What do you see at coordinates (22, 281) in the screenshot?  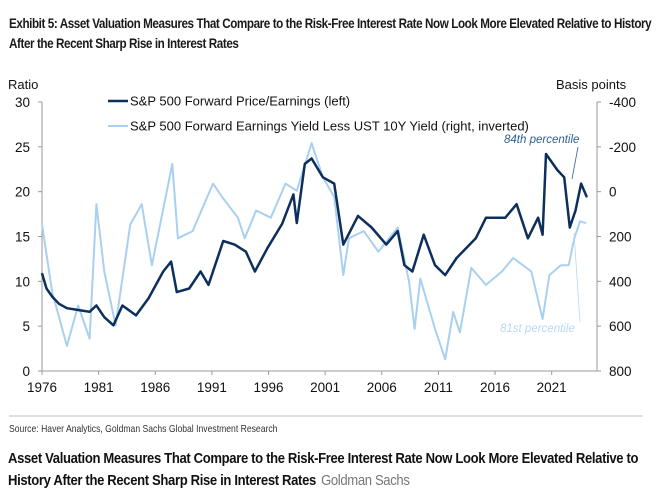 I see `y-left-tick-label: 10` at bounding box center [22, 281].